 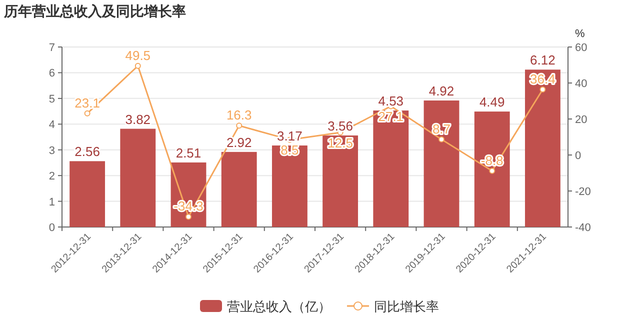 I want to click on y-tick-label: 7, so click(x=51, y=48).